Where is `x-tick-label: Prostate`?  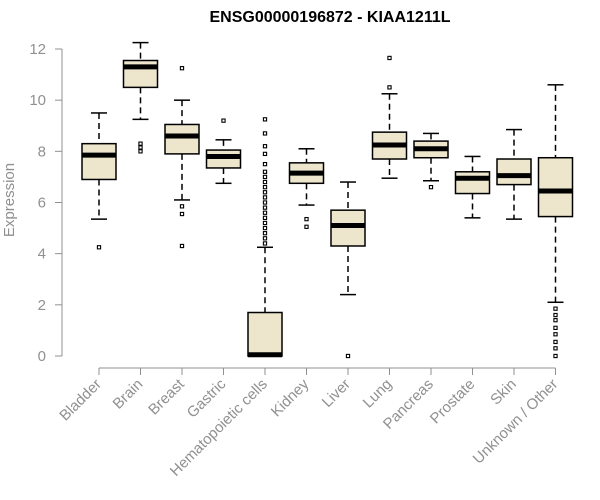 x-tick-label: Prostate is located at coordinates (453, 402).